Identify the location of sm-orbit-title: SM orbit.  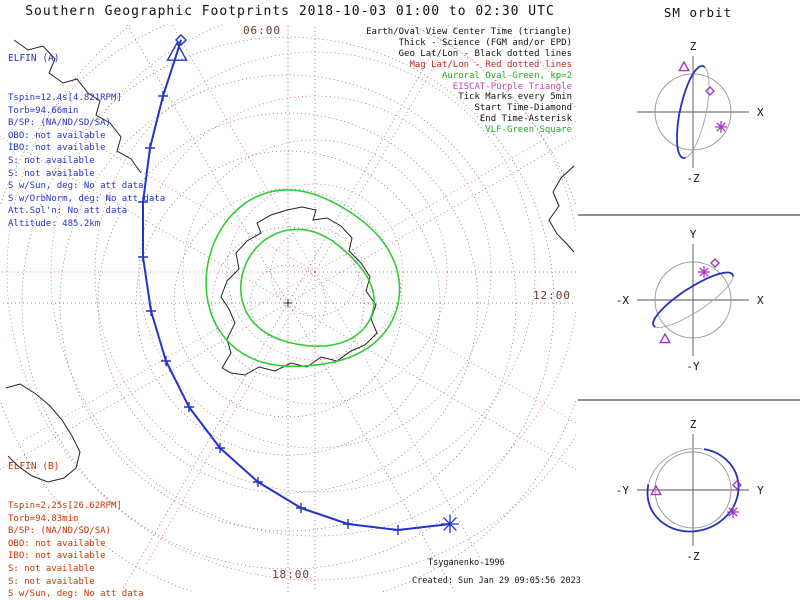
(698, 12).